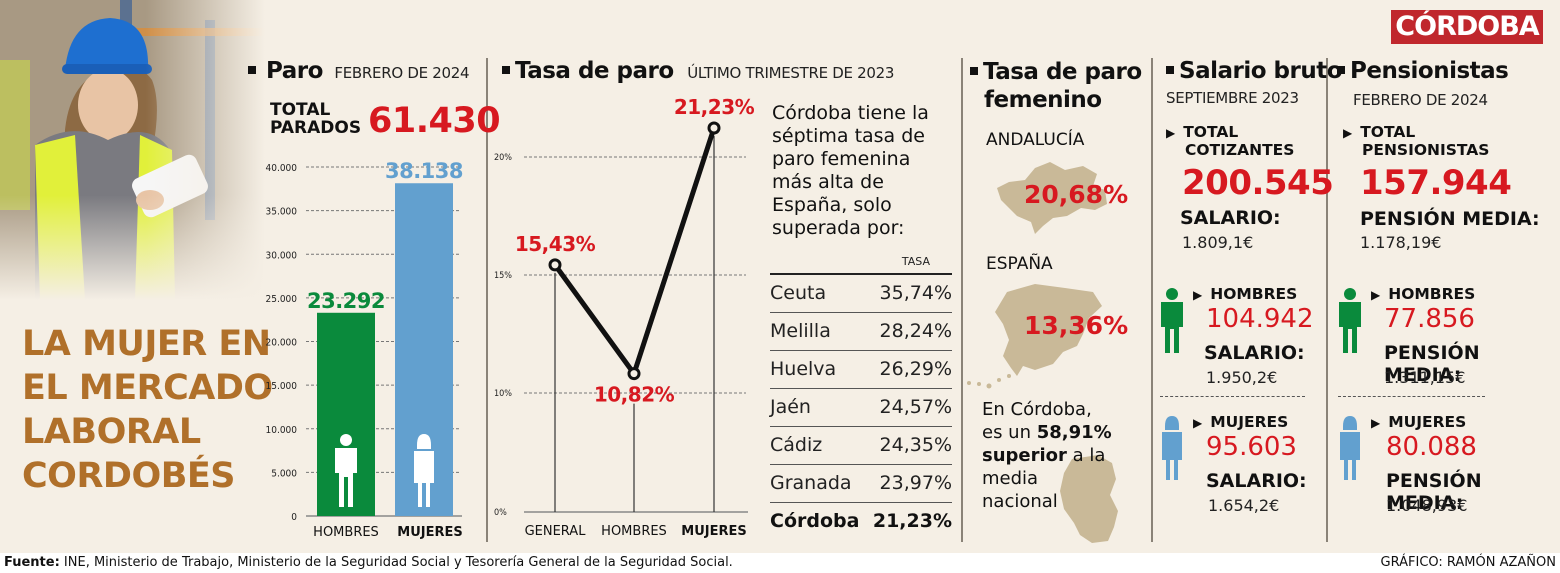 This screenshot has width=1560, height=573. What do you see at coordinates (1426, 150) in the screenshot?
I see `total-label-2: PENSIONISTAS` at bounding box center [1426, 150].